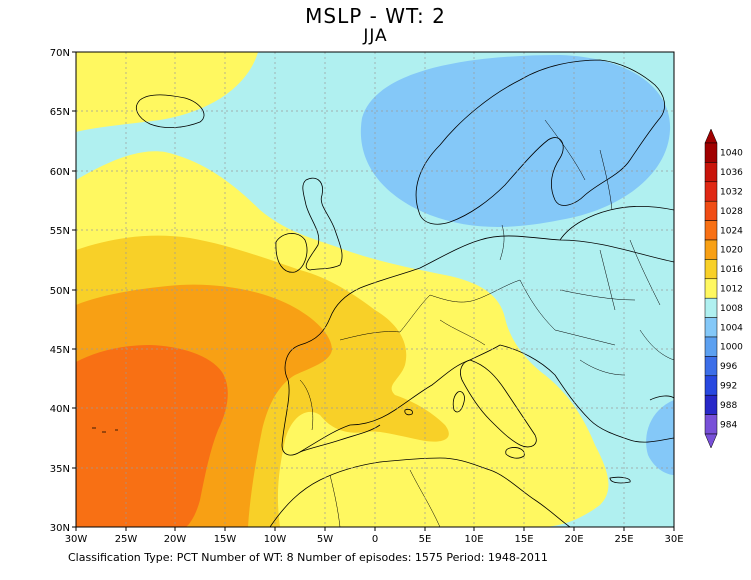  What do you see at coordinates (673, 539) in the screenshot?
I see `lon-label: 30E` at bounding box center [673, 539].